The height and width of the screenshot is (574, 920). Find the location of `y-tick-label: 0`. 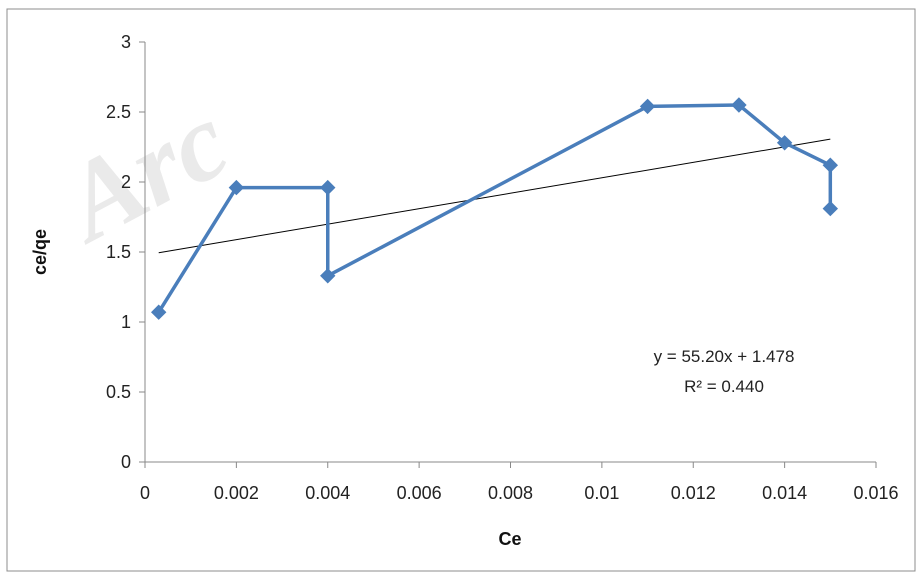

y-tick-label: 0 is located at coordinates (126, 462).